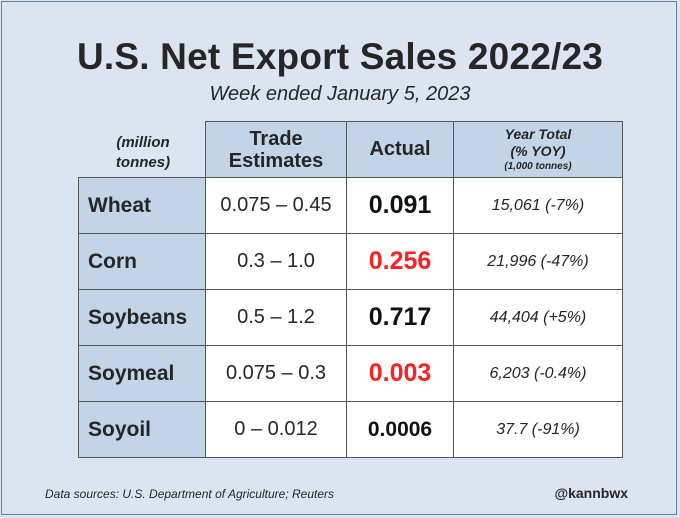 The height and width of the screenshot is (518, 680). I want to click on row-year-total: 6,203 (-0.4%), so click(538, 373).